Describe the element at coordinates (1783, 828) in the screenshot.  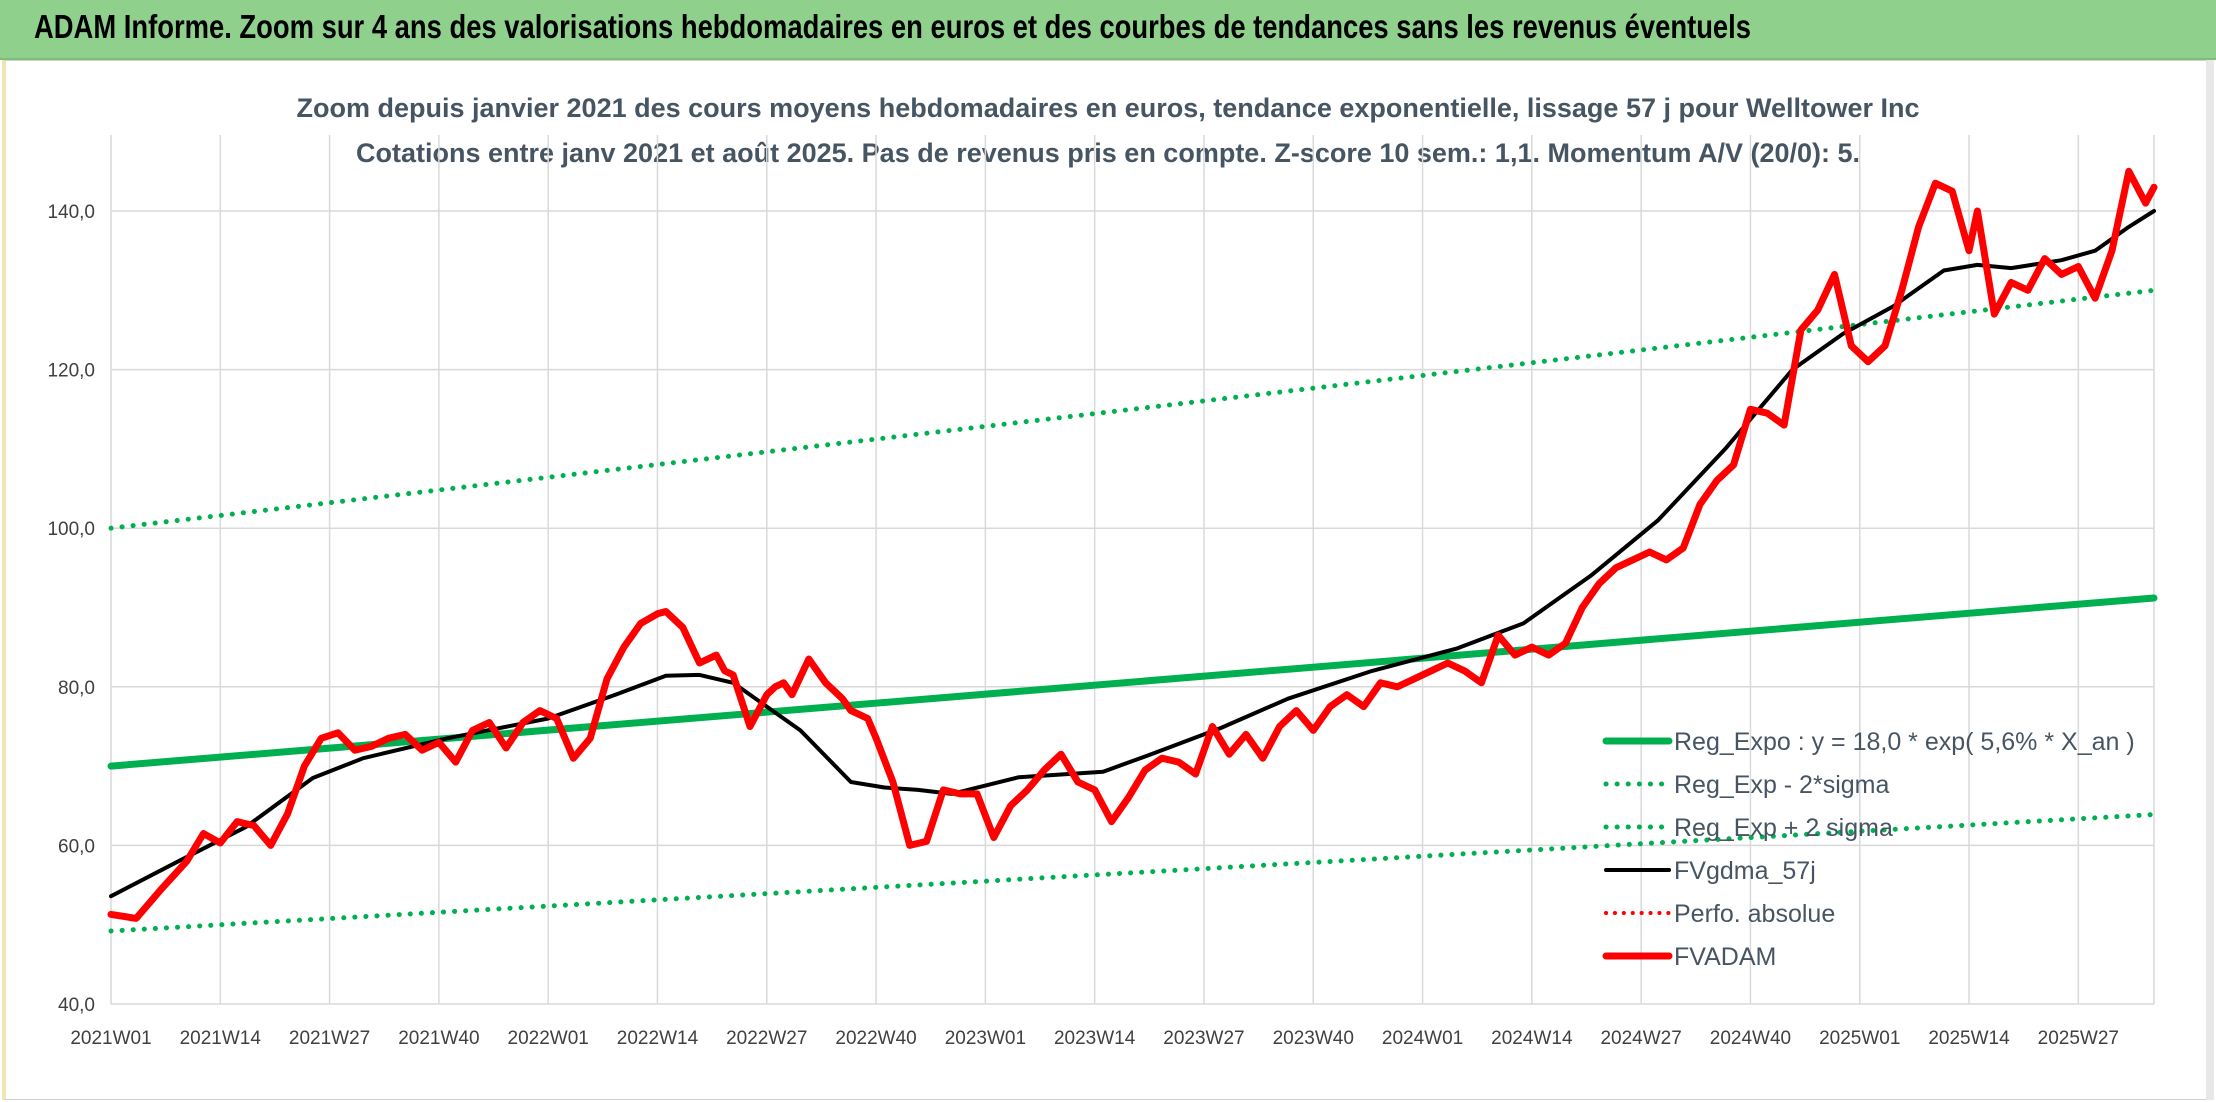
I see `legend-entry: Reg_Exp + 2 sigma` at that location.